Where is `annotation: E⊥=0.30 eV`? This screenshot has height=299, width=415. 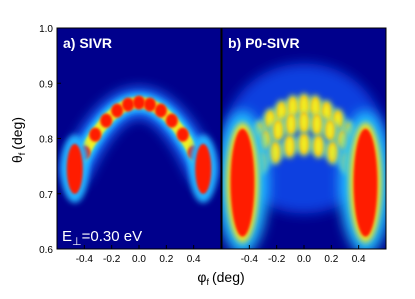 annotation: E⊥=0.30 eV is located at coordinates (102, 238).